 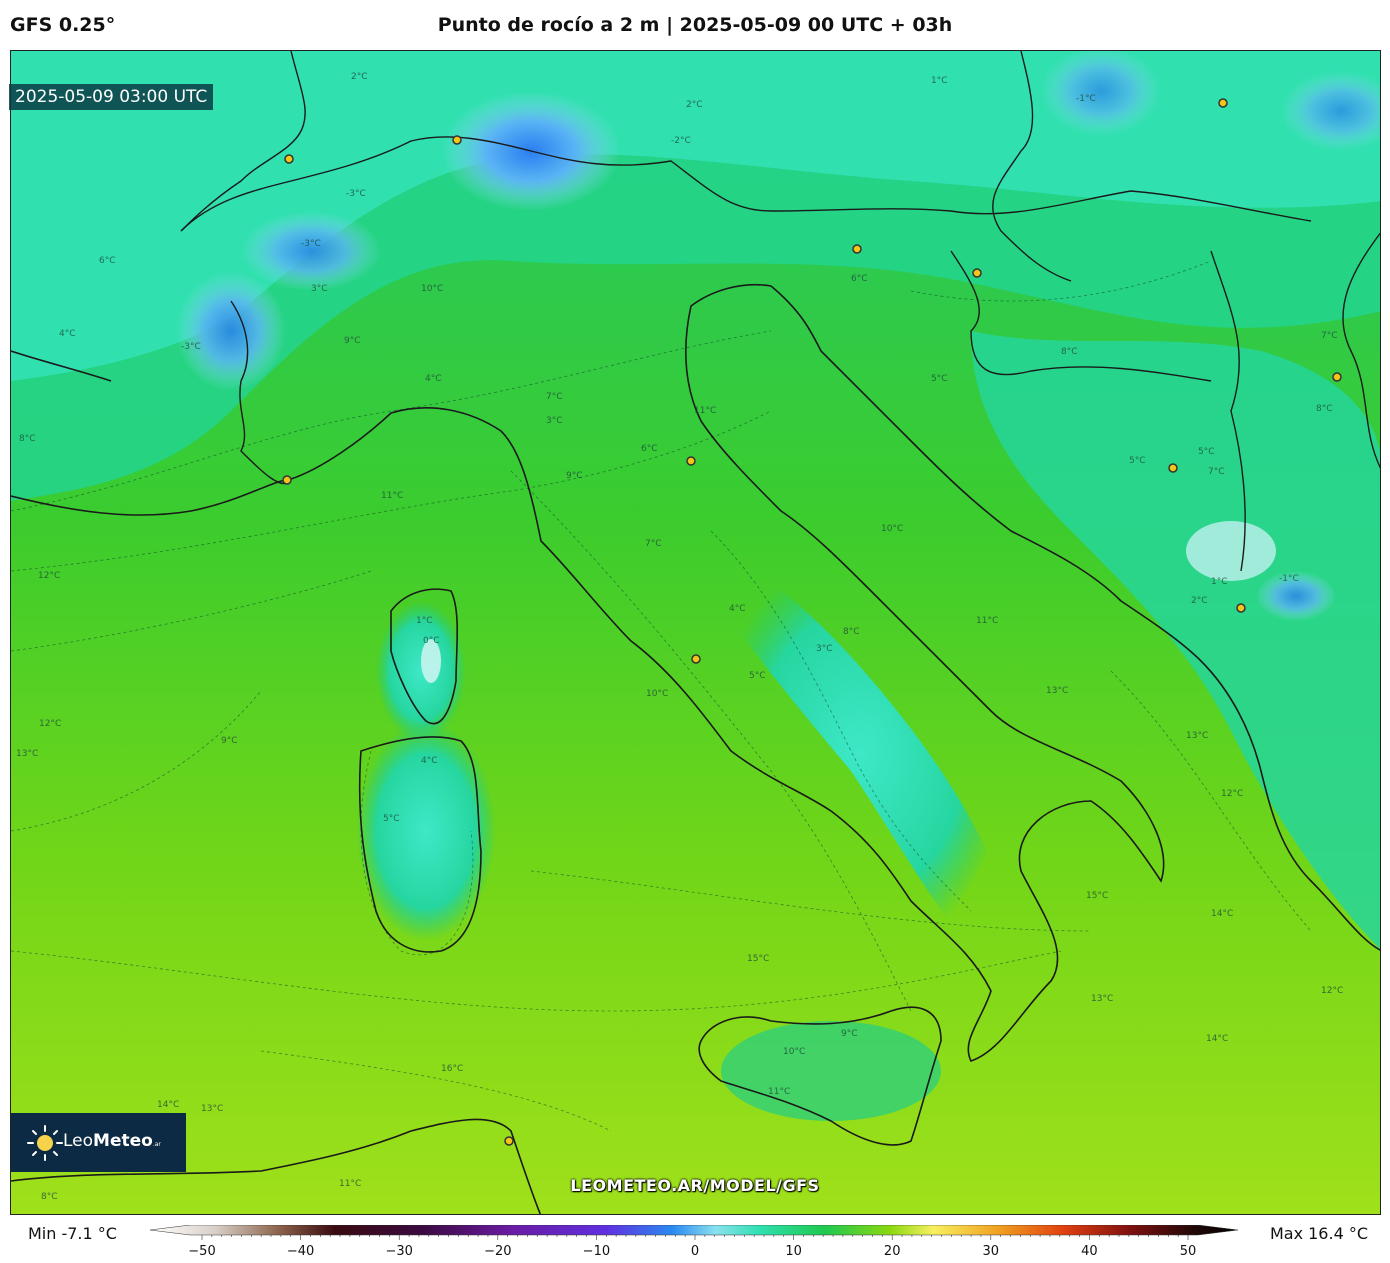 I want to click on colorbar-tick-label: −50, so click(x=201, y=1251).